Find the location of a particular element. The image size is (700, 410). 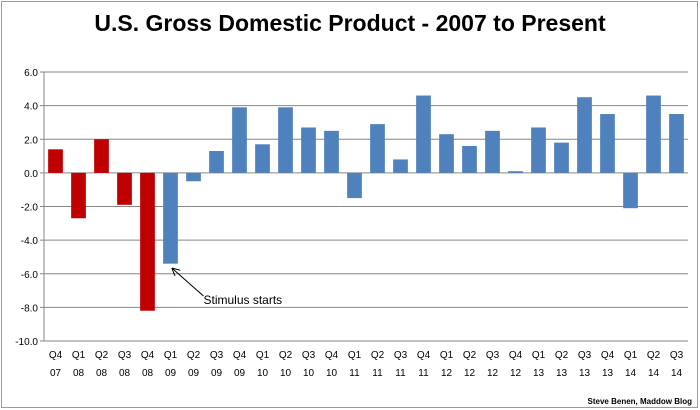

y-tick-label: -10.0 is located at coordinates (26, 342).